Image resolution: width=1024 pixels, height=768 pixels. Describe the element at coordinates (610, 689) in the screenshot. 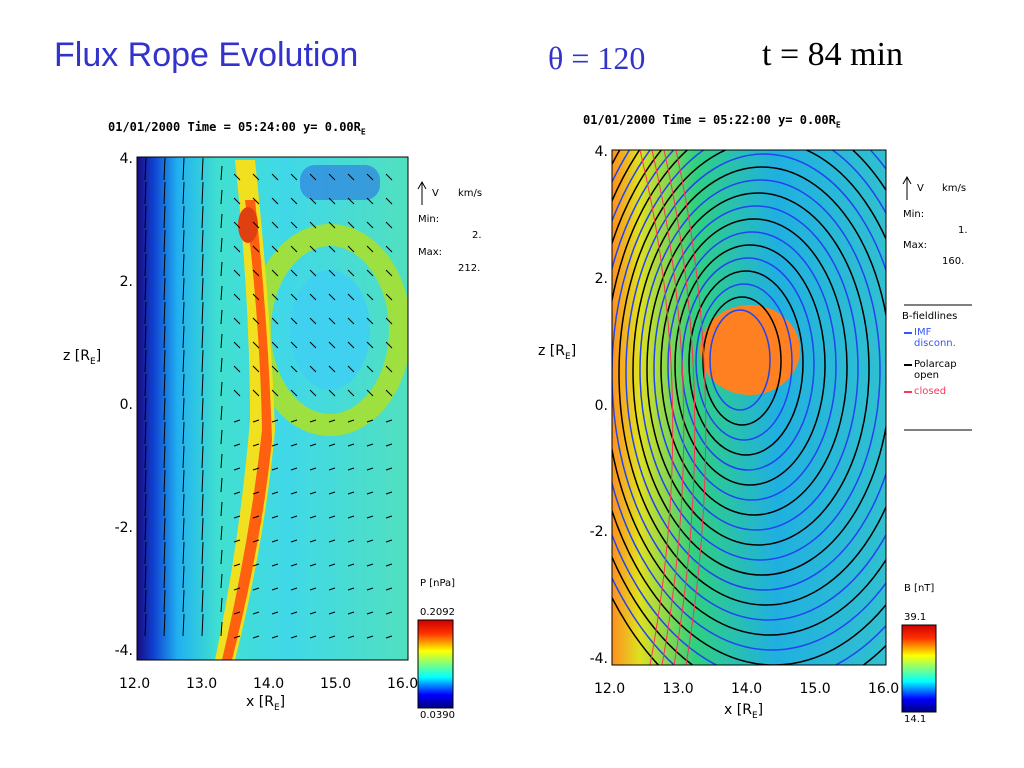

I see `x-tick-label: 12.0` at that location.